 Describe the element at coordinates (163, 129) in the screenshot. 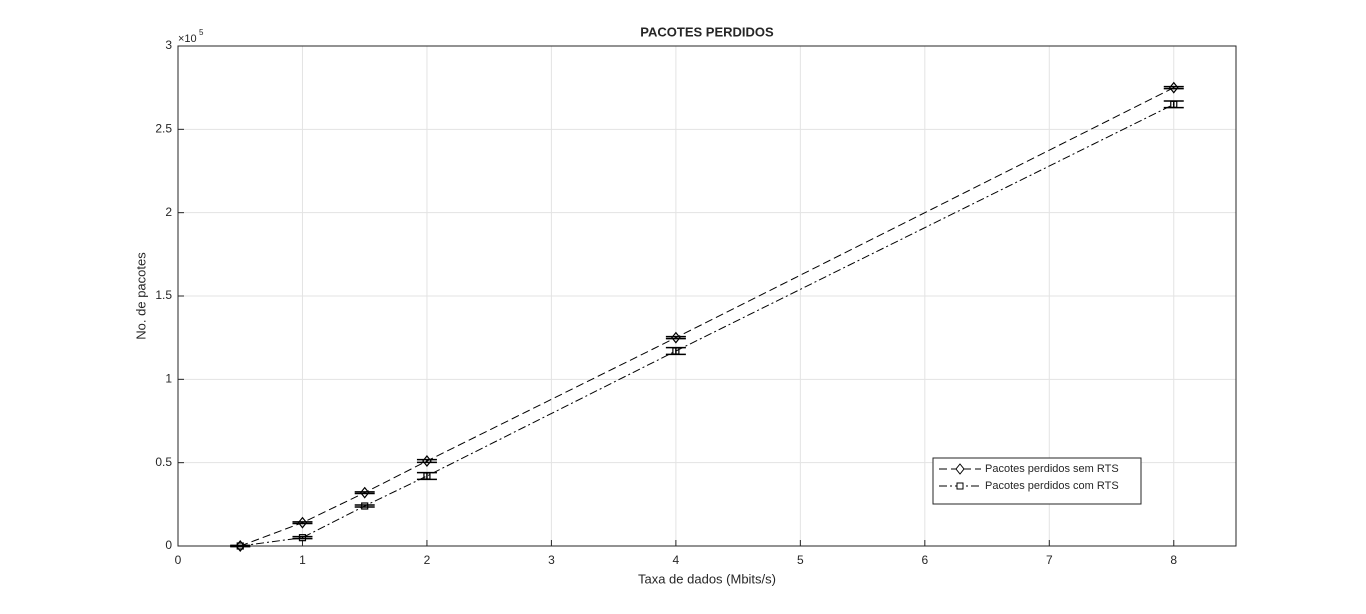

I see `y-tick-label: 2.5` at that location.